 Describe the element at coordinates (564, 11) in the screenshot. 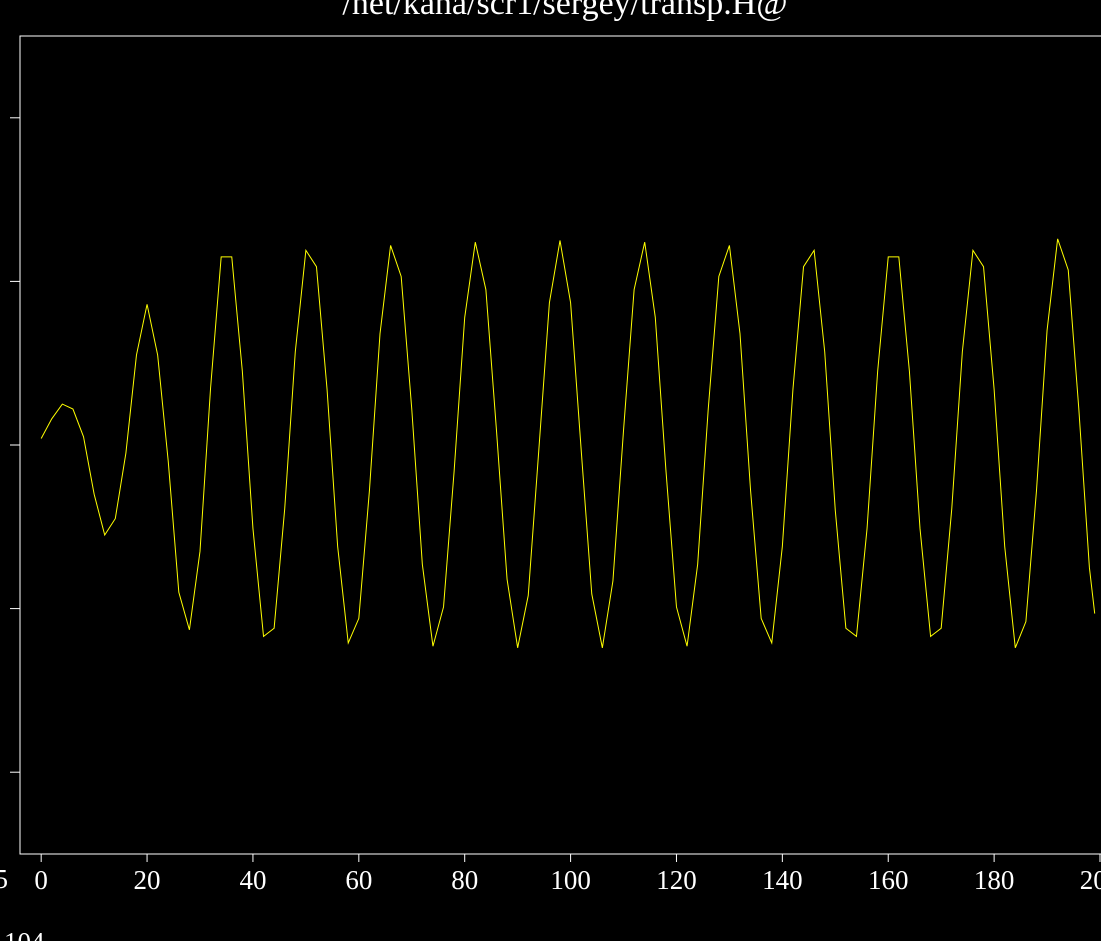

I see `chart-title: /net/kana/scr1/sergey/transp.H@` at that location.